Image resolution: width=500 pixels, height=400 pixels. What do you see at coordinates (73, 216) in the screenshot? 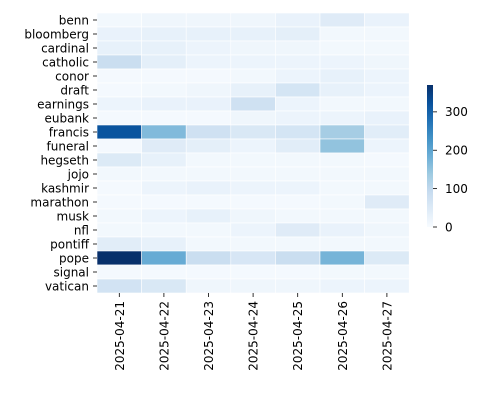
I see `y-tick-label: musk` at bounding box center [73, 216].